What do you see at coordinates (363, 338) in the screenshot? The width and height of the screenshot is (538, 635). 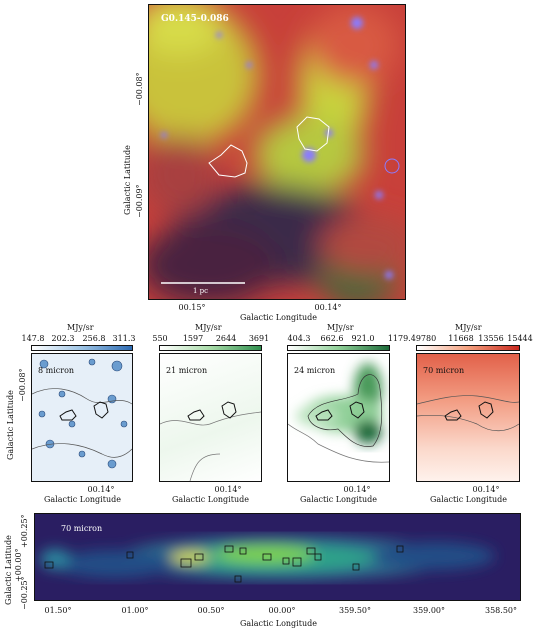 I see `cb3-tick-3: 921.0` at bounding box center [363, 338].